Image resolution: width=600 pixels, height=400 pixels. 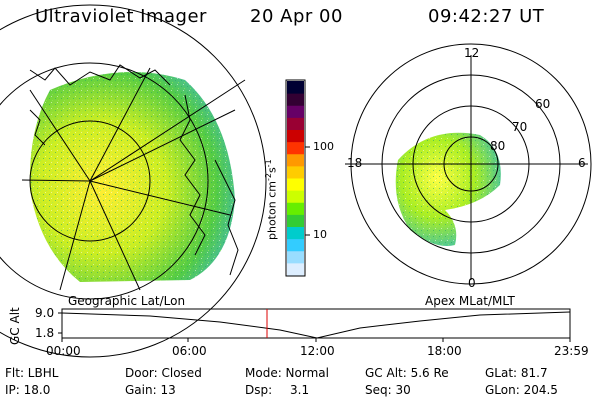 What do you see at coordinates (163, 373) in the screenshot?
I see `door-info: Door: Closed` at bounding box center [163, 373].